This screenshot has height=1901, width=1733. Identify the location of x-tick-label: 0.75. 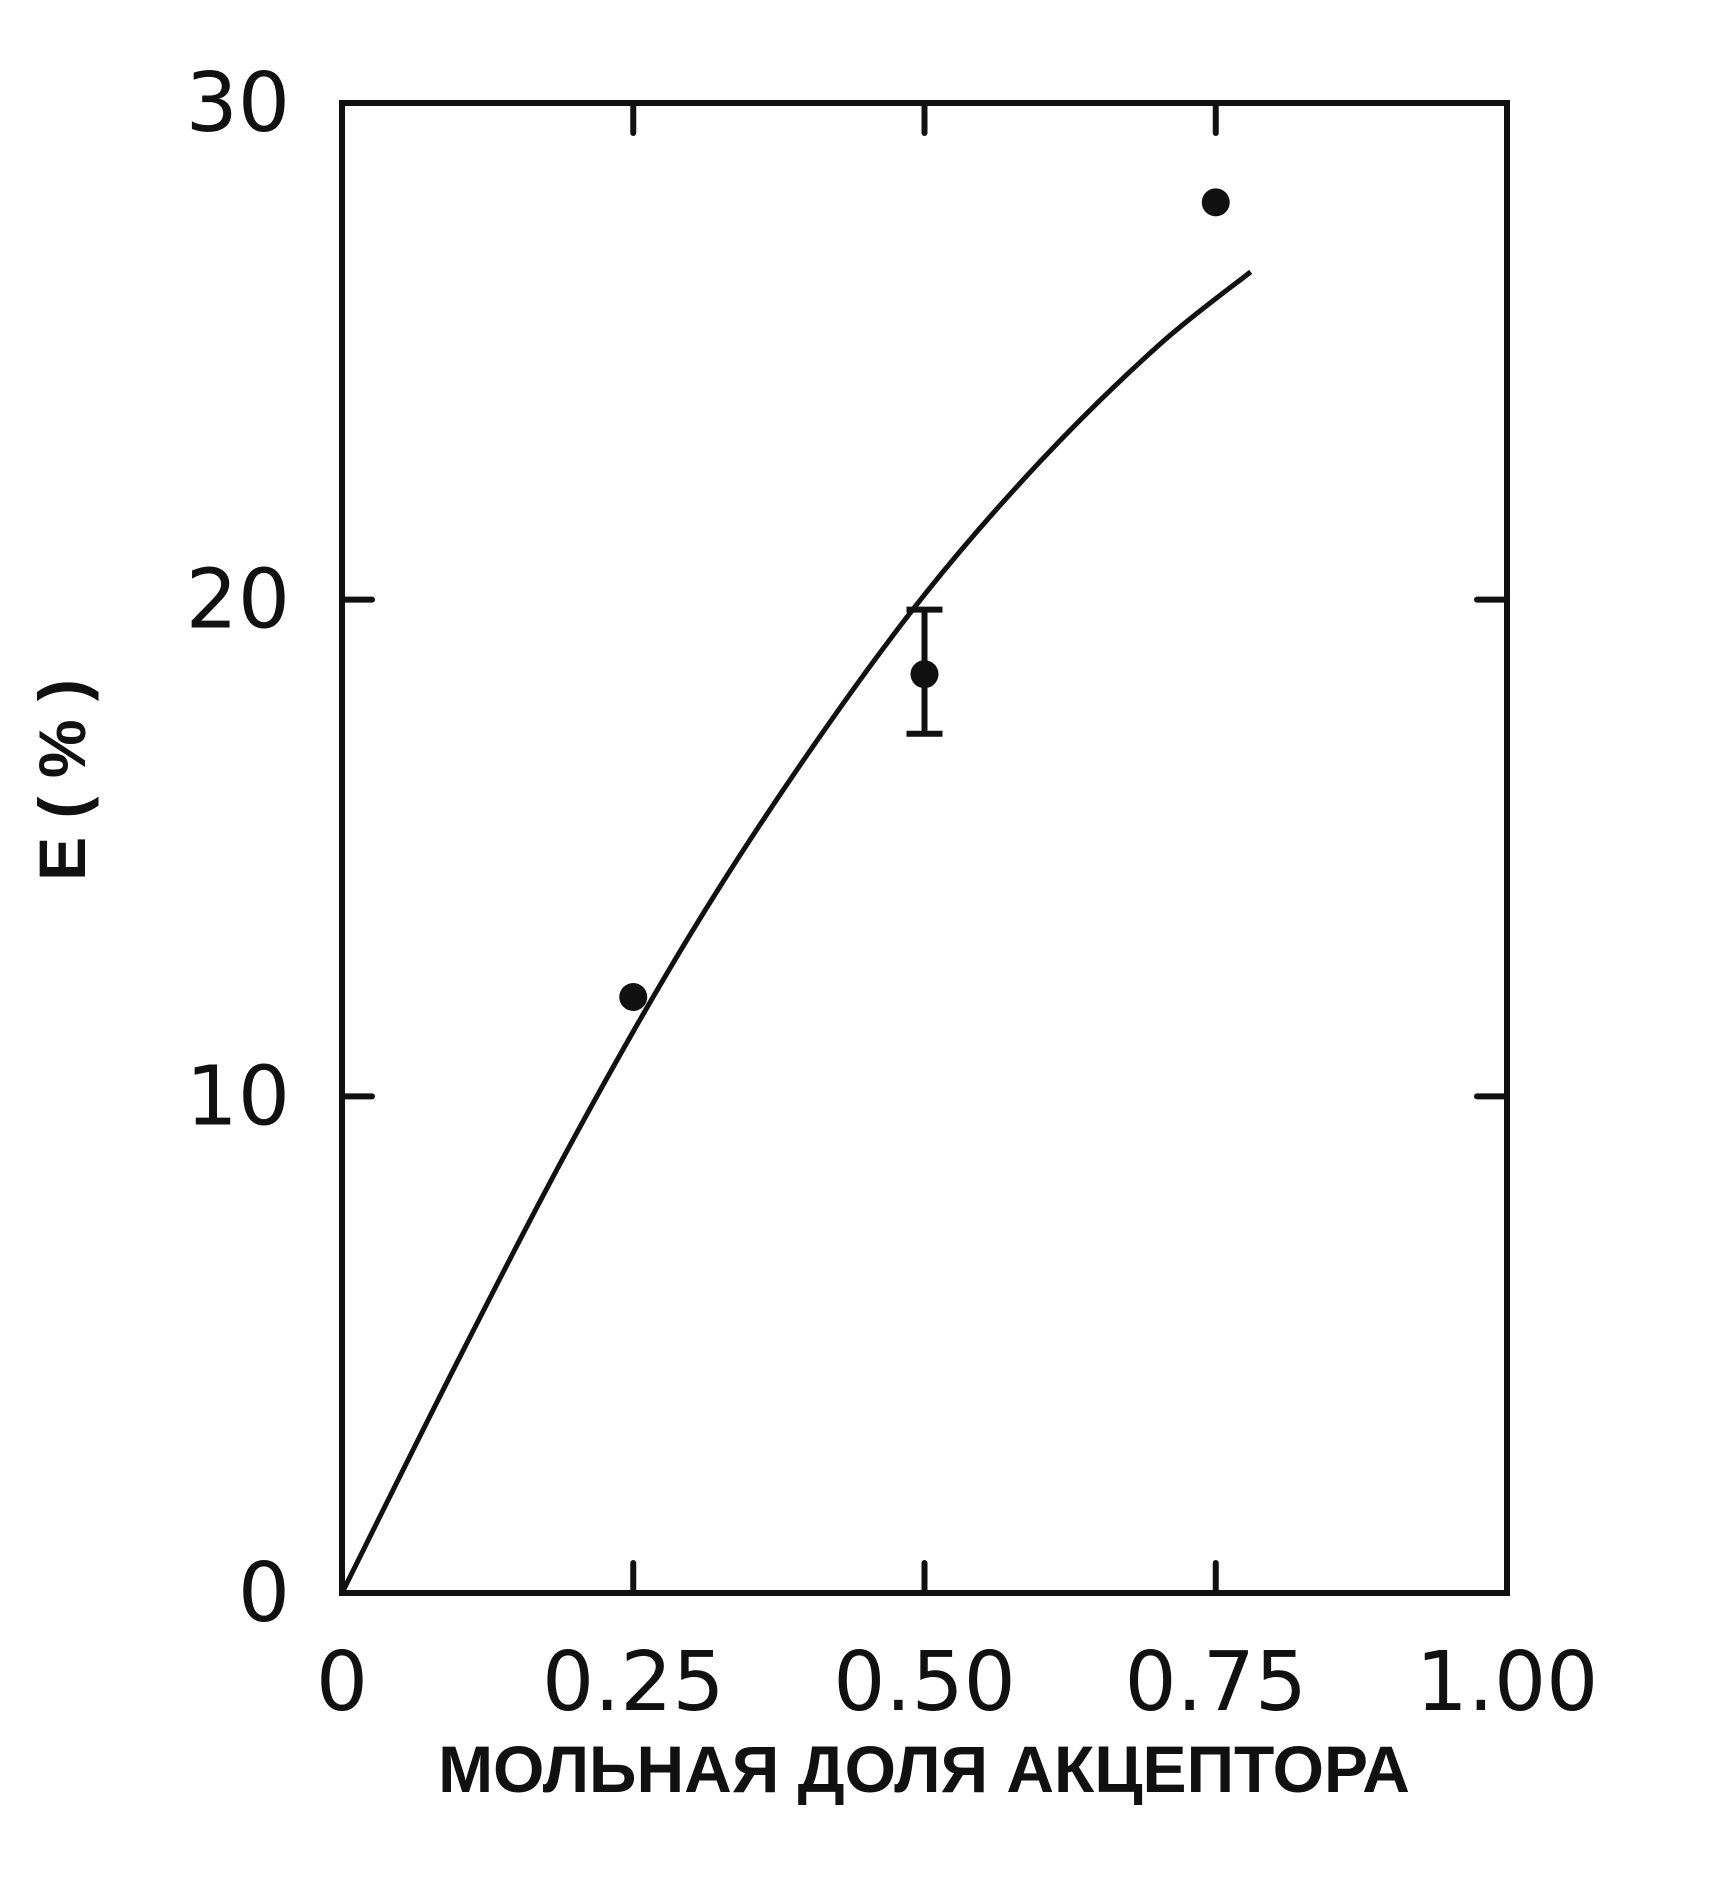
(1215, 1682).